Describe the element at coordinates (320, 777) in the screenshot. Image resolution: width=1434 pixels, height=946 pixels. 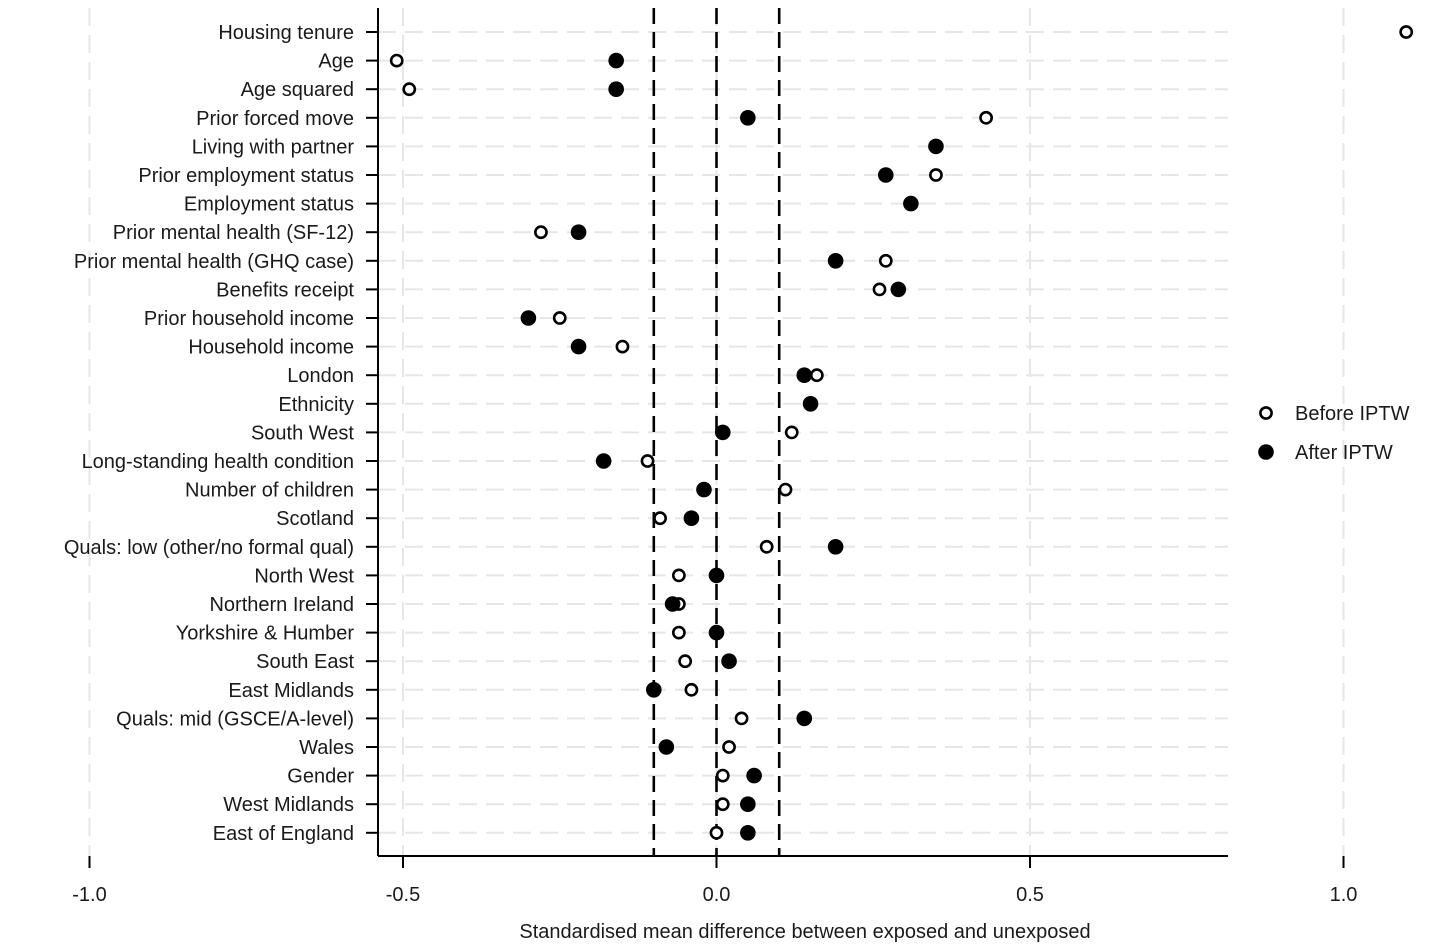
I see `y-tick-label: Gender` at that location.